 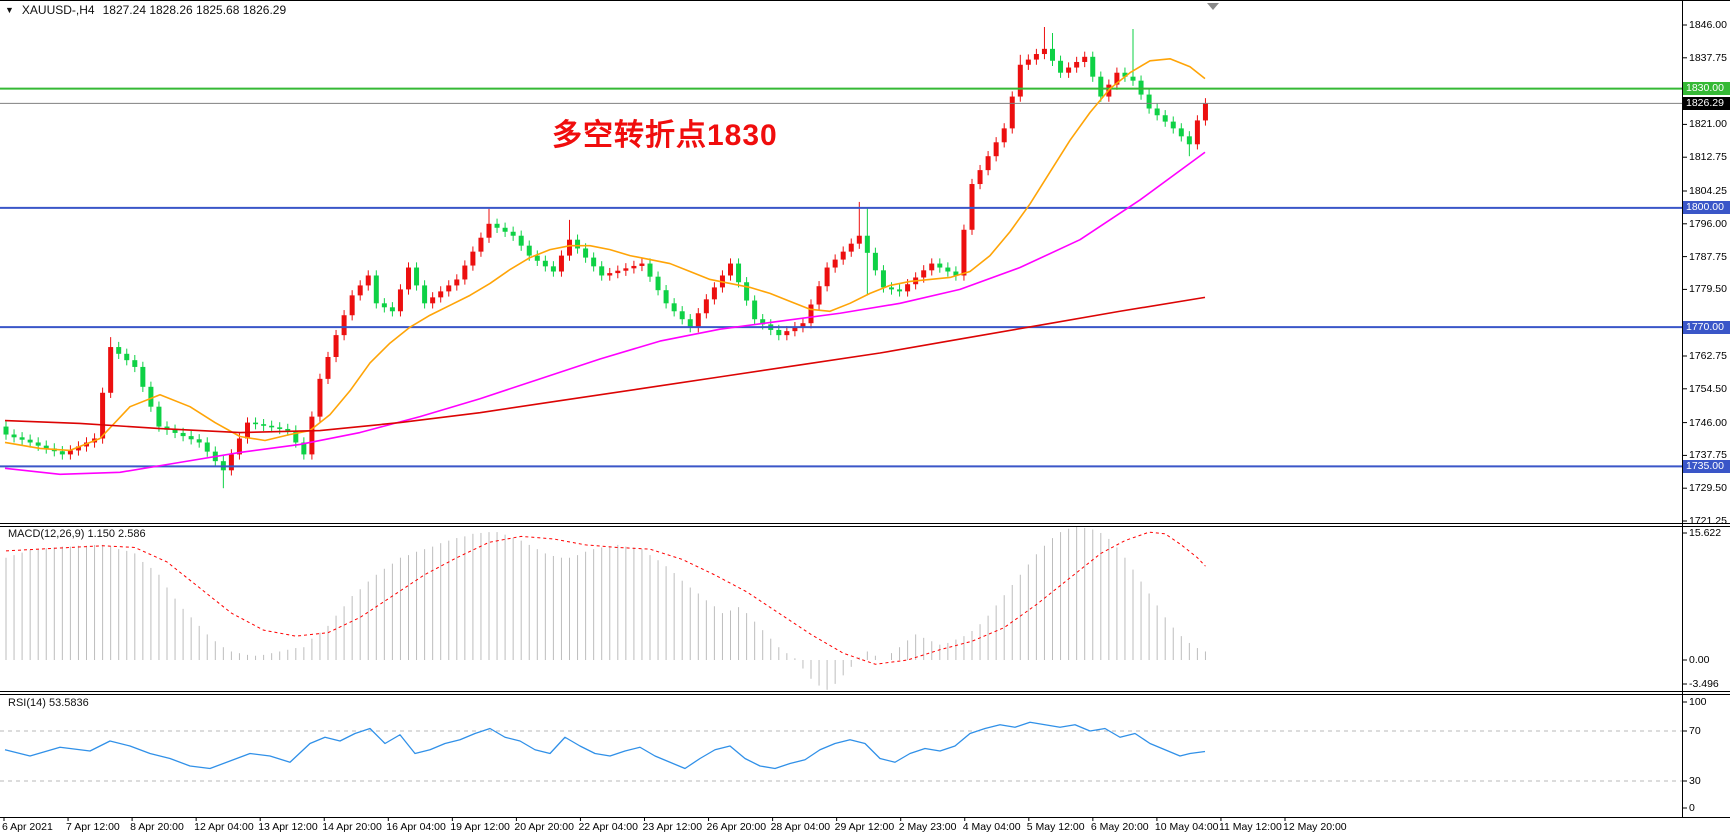 I want to click on ohlc-values: 1827.24 1828.26 1825.68 1826.29, so click(x=194, y=10).